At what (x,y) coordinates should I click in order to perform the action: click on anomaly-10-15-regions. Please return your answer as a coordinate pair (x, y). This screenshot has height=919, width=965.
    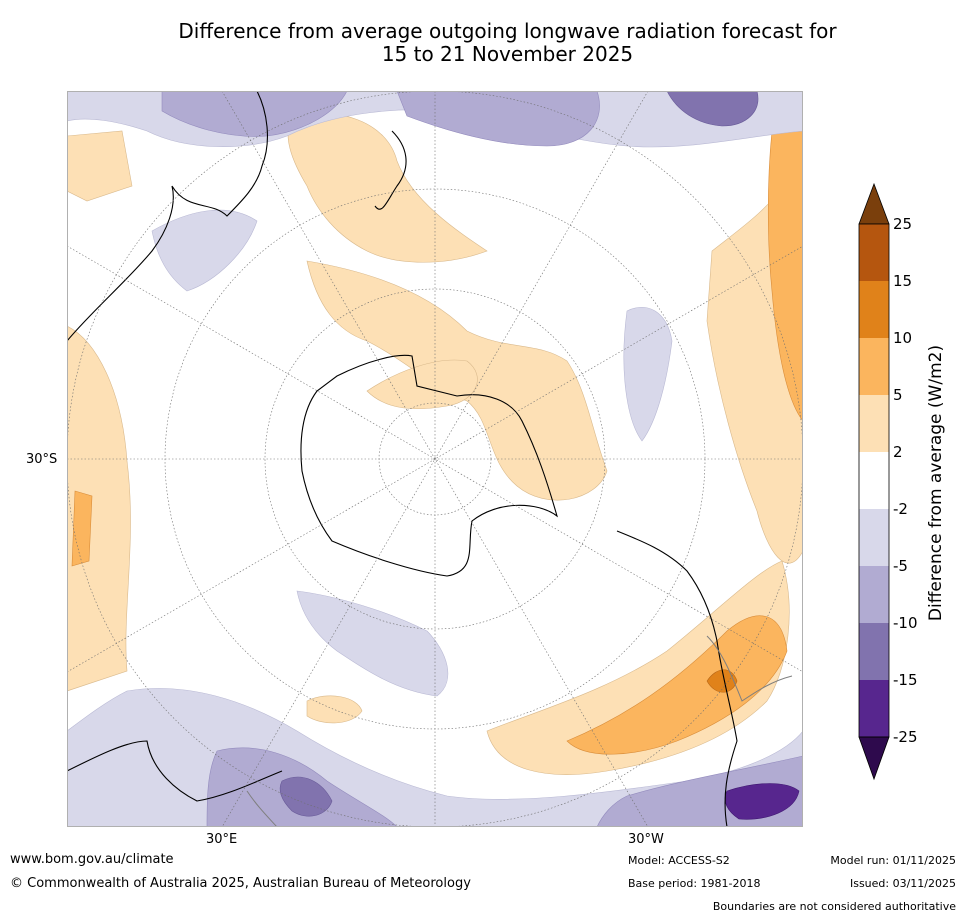
    Looking at the image, I should click on (722, 681).